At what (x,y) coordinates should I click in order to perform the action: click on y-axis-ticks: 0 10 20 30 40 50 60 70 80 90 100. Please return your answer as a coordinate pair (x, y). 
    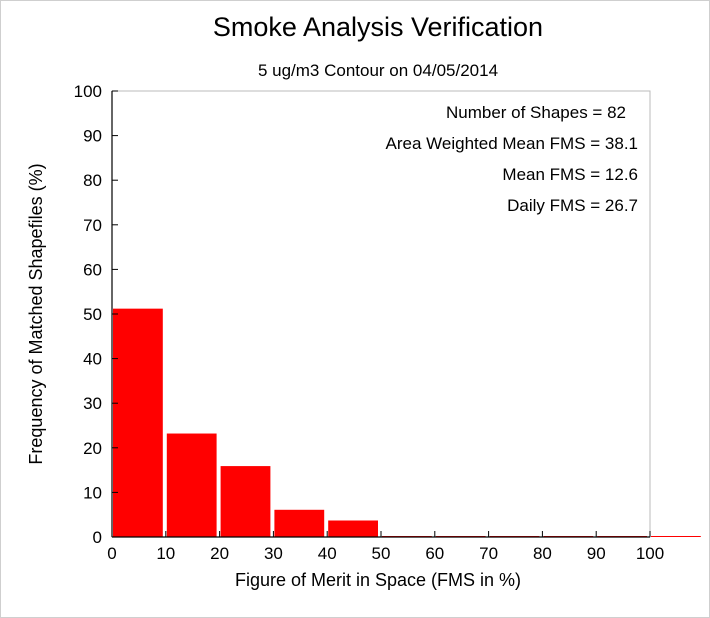
    Looking at the image, I should click on (96, 314).